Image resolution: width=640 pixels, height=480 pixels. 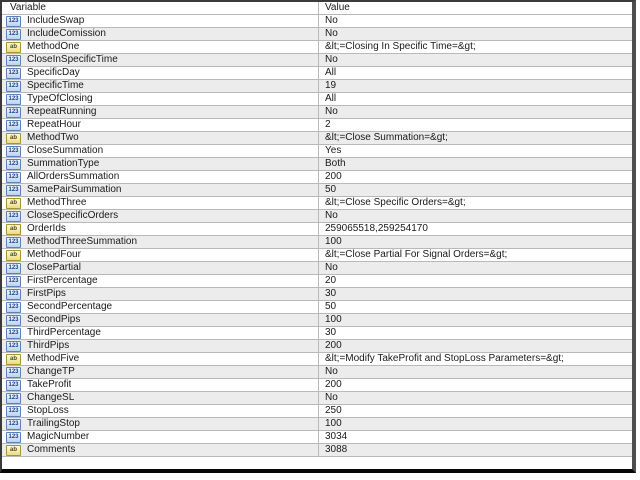 I want to click on variable-name: SpecificTime, so click(x=55, y=85).